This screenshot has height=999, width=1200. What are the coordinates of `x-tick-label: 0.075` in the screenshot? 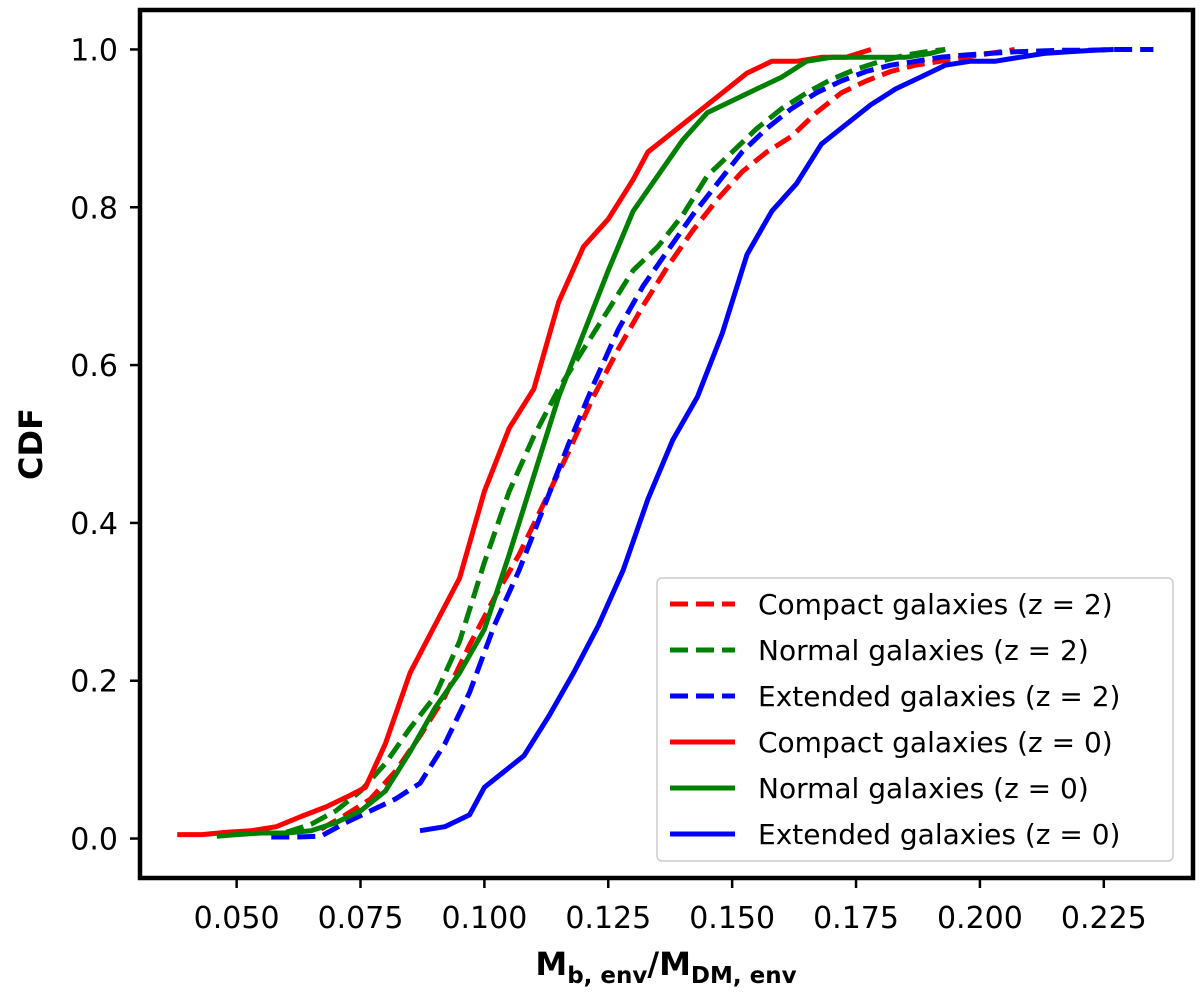 It's located at (361, 918).